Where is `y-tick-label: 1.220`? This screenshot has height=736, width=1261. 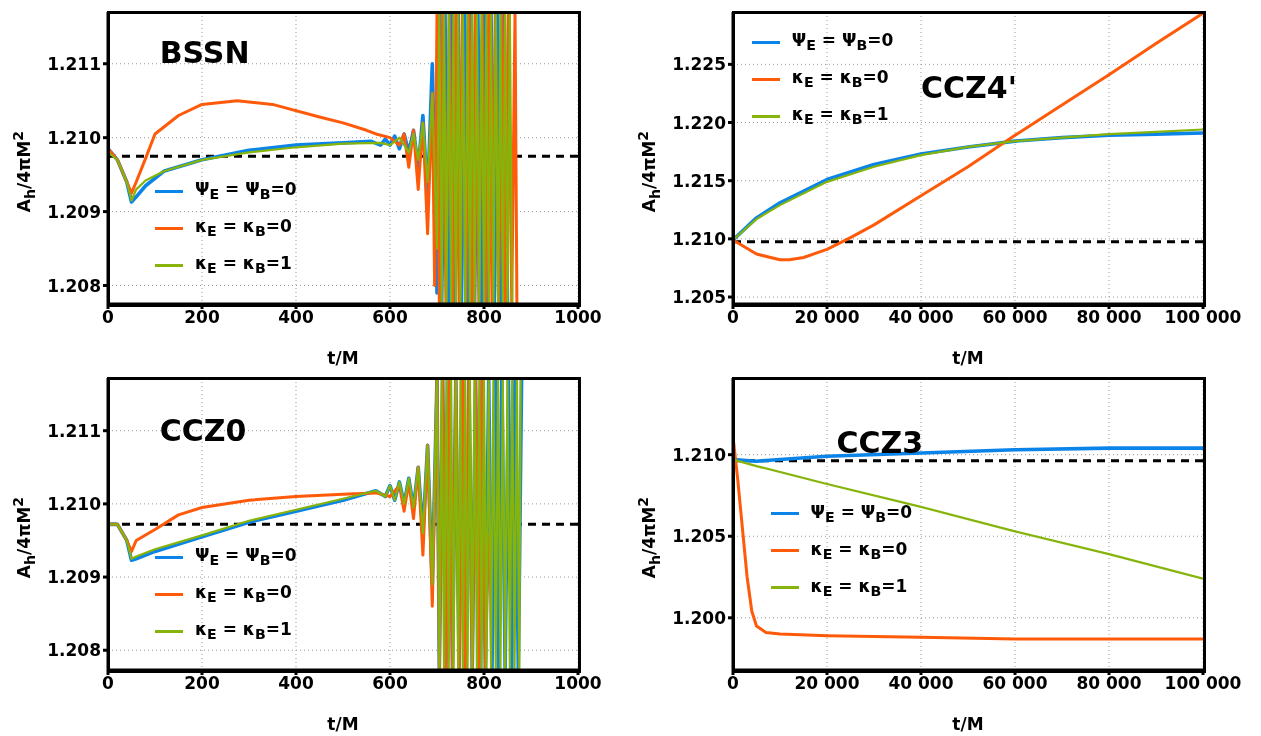 y-tick-label: 1.220 is located at coordinates (699, 122).